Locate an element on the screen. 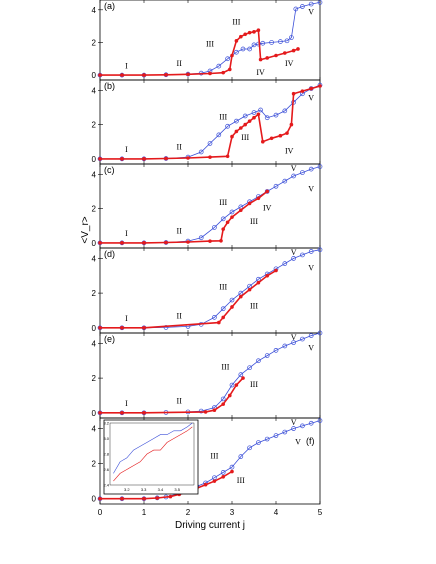  series-decreasing is located at coordinates (210, 205).